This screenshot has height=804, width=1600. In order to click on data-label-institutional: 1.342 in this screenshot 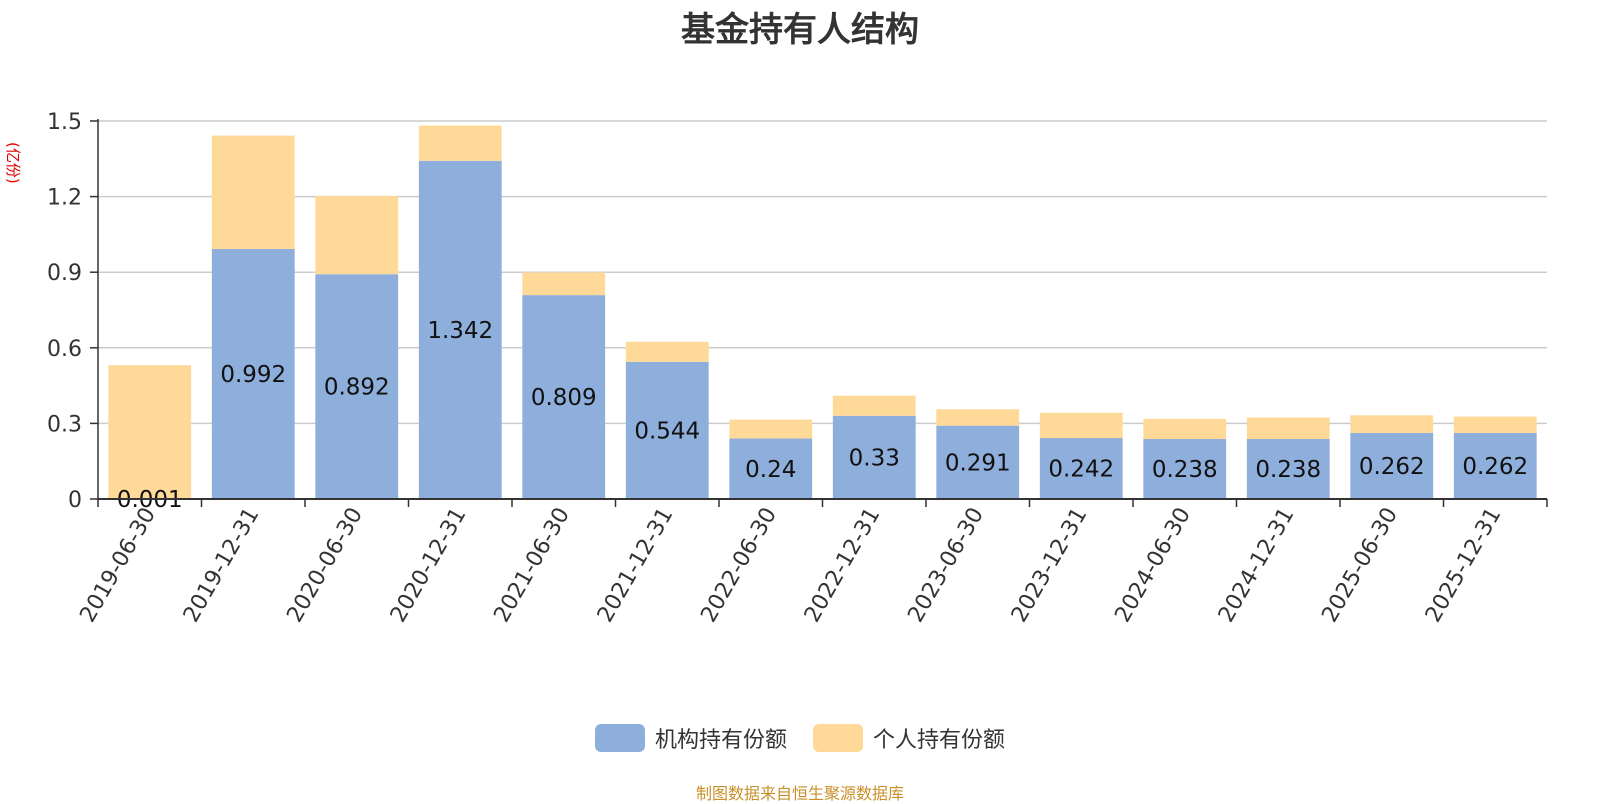, I will do `click(460, 331)`.